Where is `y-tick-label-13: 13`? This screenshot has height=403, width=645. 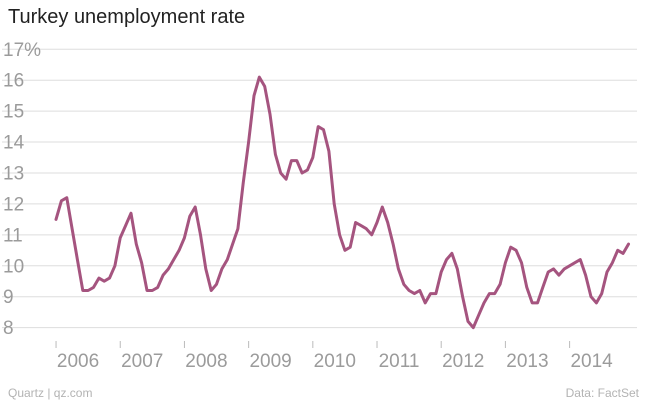 y-tick-label-13: 13 is located at coordinates (13, 173).